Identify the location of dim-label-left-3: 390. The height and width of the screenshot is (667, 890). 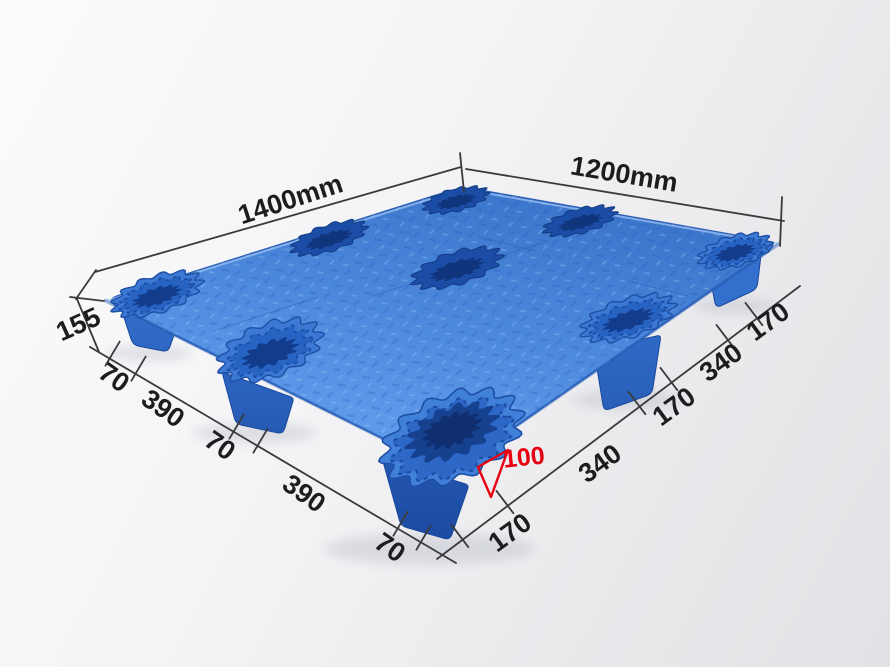
(304, 493).